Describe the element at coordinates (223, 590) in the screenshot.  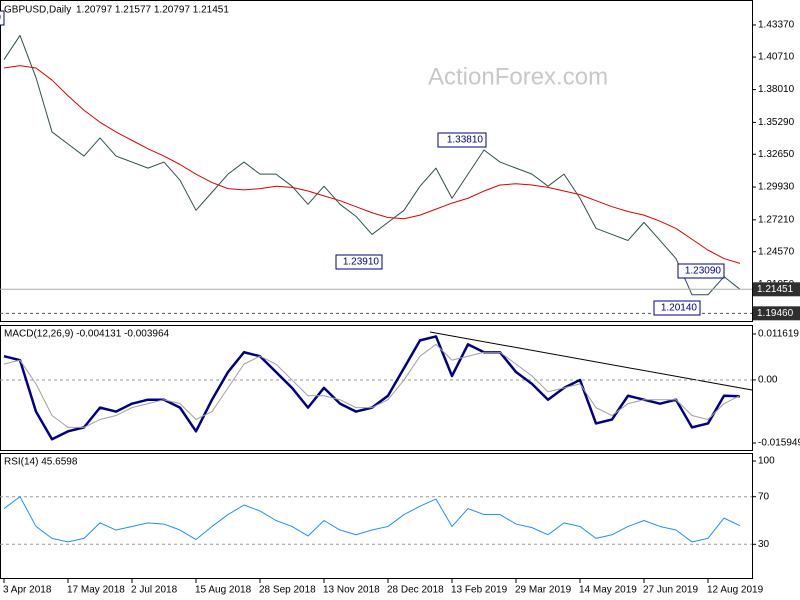
I see `x-tick-label: 15 Aug 2018` at that location.